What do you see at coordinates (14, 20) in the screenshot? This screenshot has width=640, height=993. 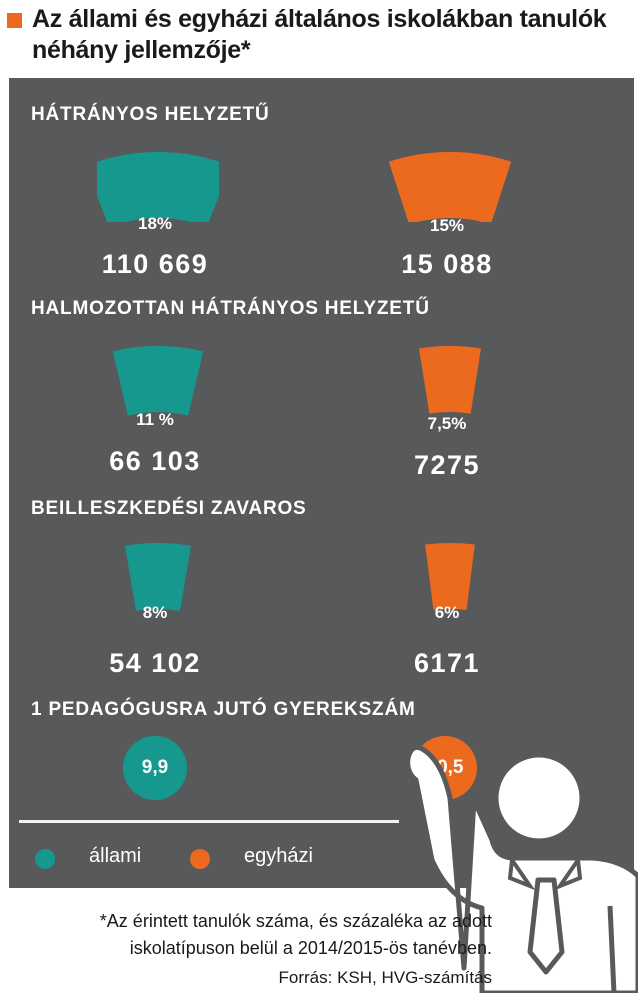 I see `title-marker-icon` at bounding box center [14, 20].